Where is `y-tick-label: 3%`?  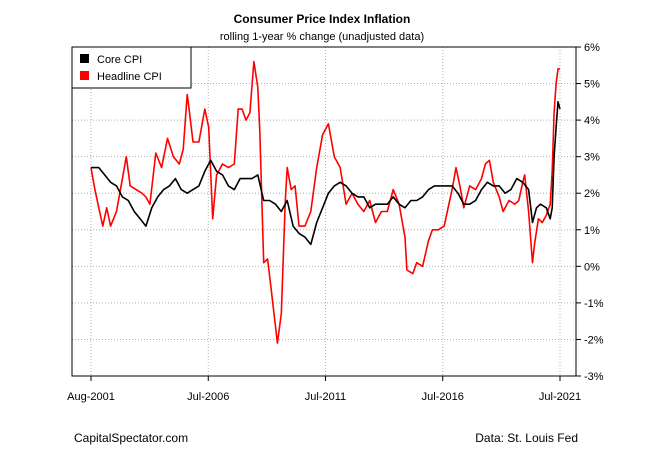 y-tick-label: 3% is located at coordinates (592, 158).